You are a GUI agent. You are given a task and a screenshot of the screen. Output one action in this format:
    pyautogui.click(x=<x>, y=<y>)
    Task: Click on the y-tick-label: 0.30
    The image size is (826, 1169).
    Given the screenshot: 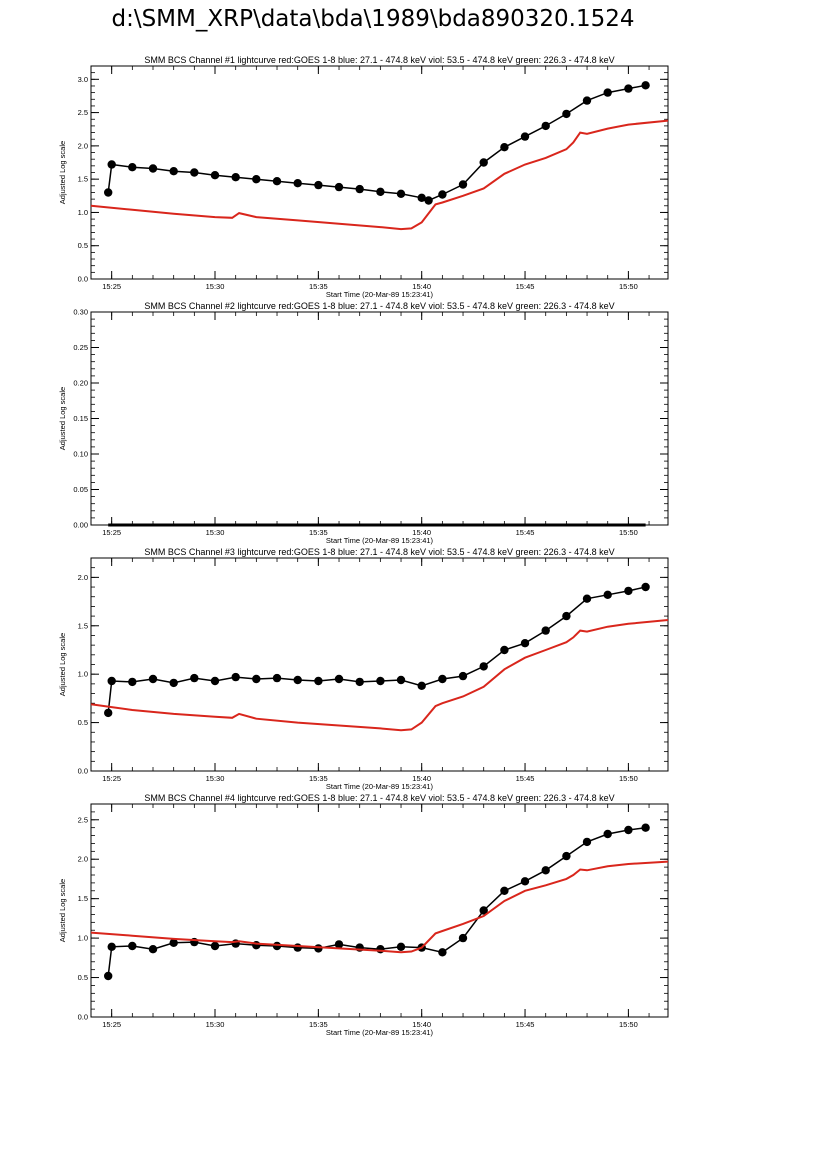 What is the action you would take?
    pyautogui.click(x=80, y=312)
    